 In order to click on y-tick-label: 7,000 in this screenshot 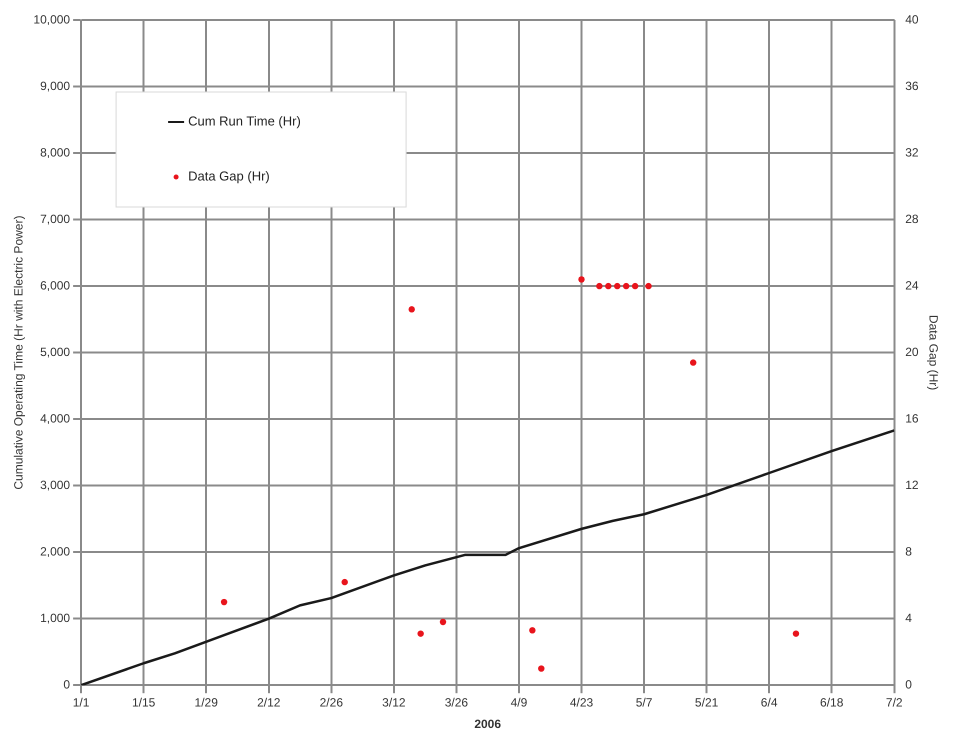, I will do `click(55, 219)`.